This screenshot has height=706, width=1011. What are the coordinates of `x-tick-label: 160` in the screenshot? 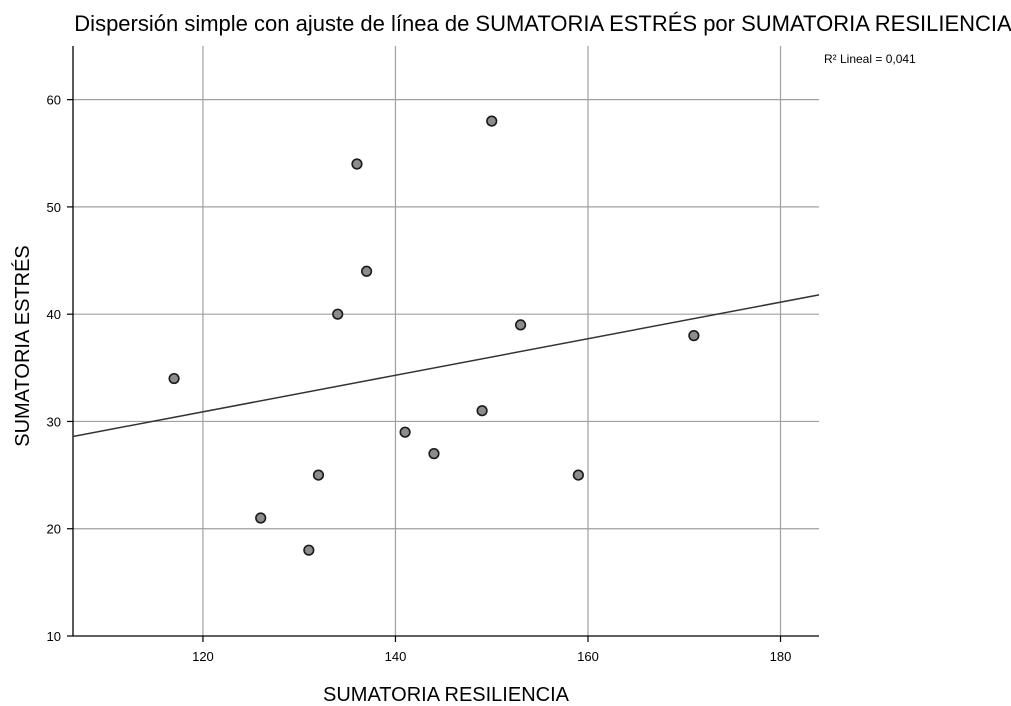 It's located at (588, 656).